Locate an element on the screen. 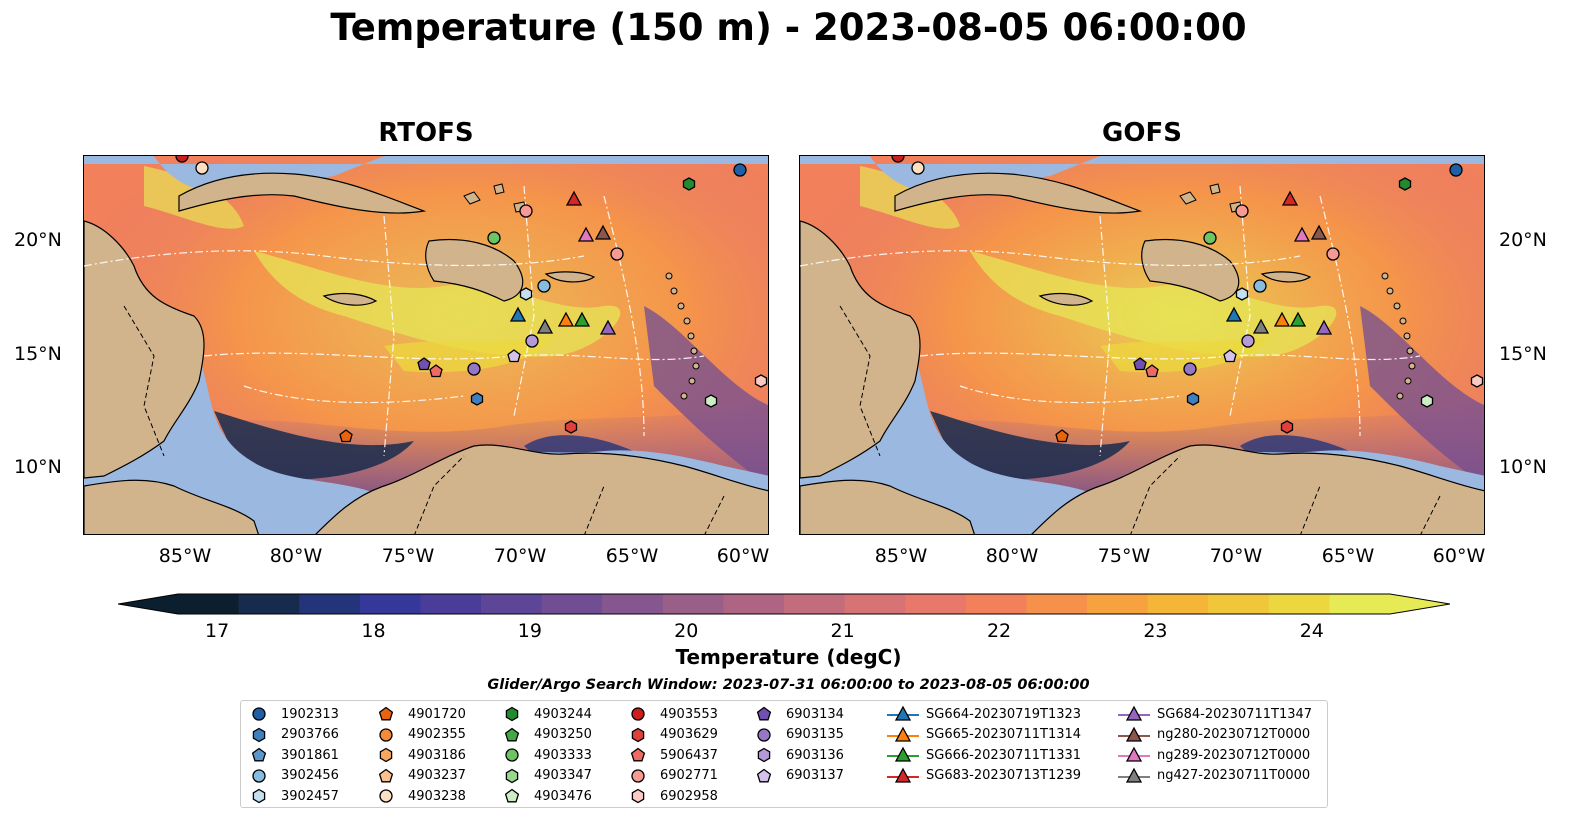  colorbar-tick-label: 18 is located at coordinates (373, 631).